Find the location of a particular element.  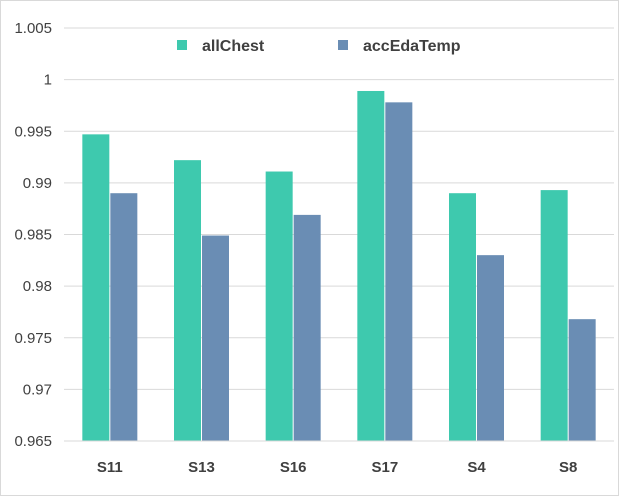

x-tick-label: S4 is located at coordinates (476, 467).